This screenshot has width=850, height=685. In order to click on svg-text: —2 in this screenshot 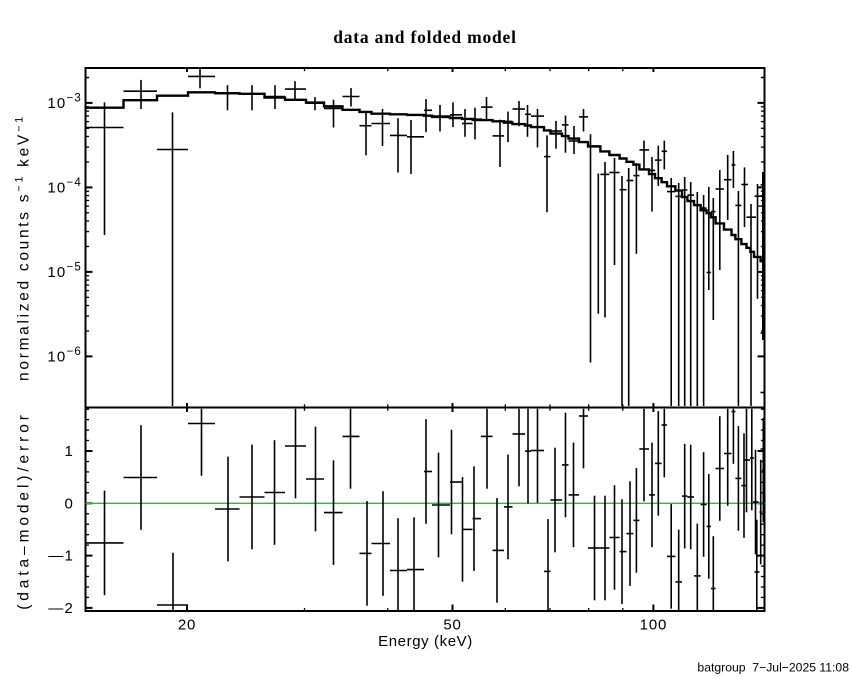, I will do `click(61, 608)`.